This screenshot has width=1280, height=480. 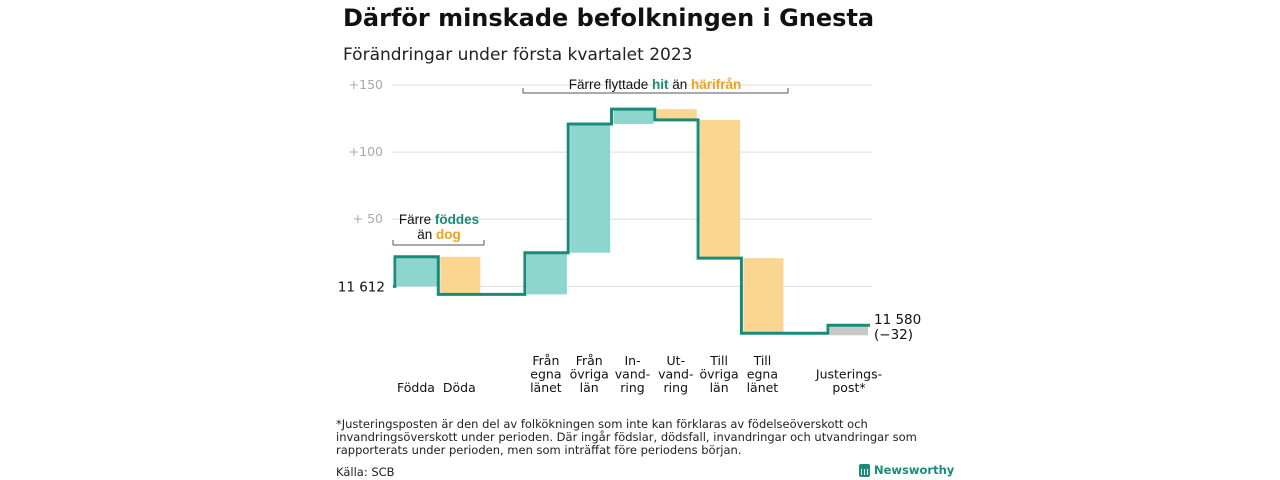 I want to click on category-label-till_egna: egna, so click(x=762, y=374).